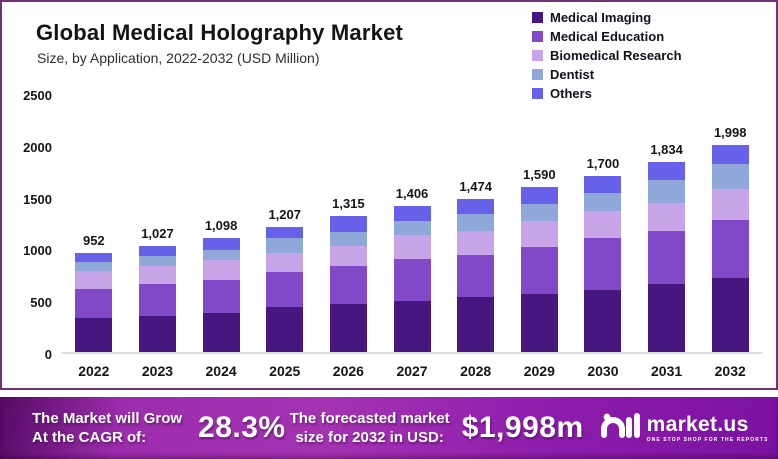  What do you see at coordinates (667, 371) in the screenshot?
I see `x-axis-label: 2031` at bounding box center [667, 371].